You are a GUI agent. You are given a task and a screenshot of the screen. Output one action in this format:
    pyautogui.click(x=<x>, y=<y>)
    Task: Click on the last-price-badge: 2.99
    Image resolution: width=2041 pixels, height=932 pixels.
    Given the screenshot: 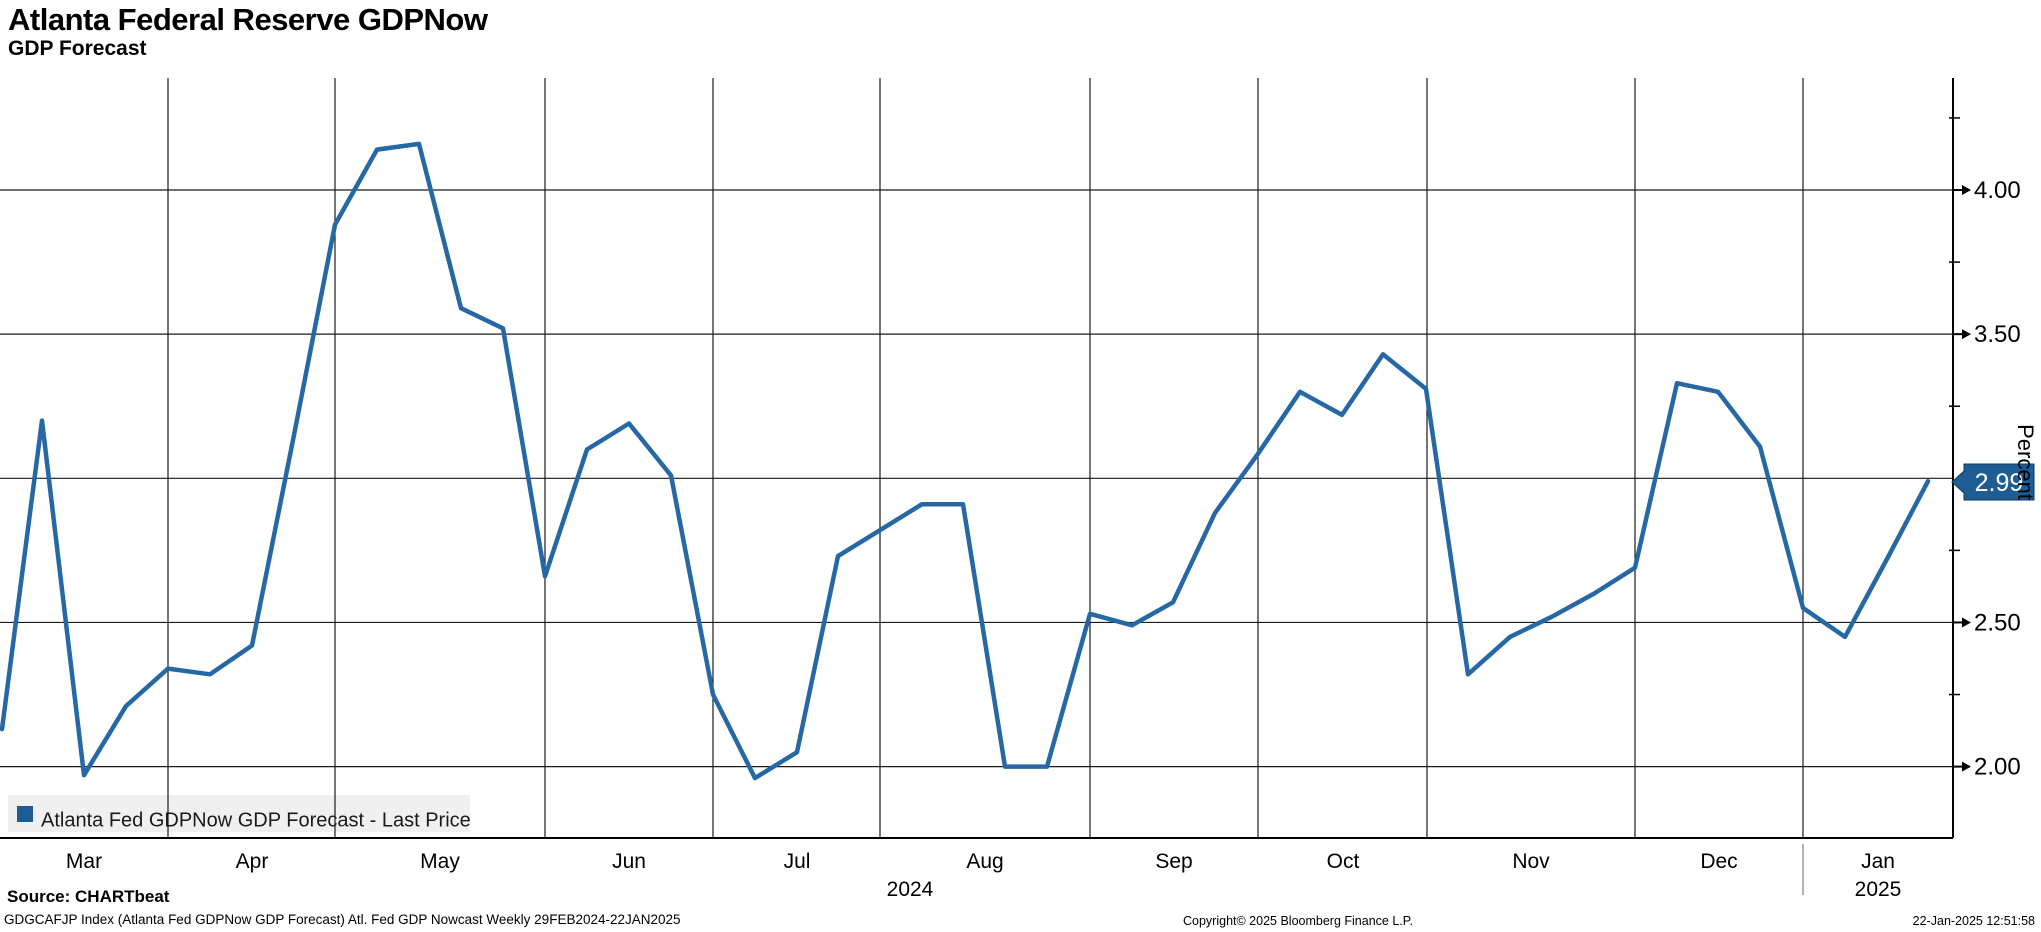 What is the action you would take?
    pyautogui.click(x=1993, y=482)
    